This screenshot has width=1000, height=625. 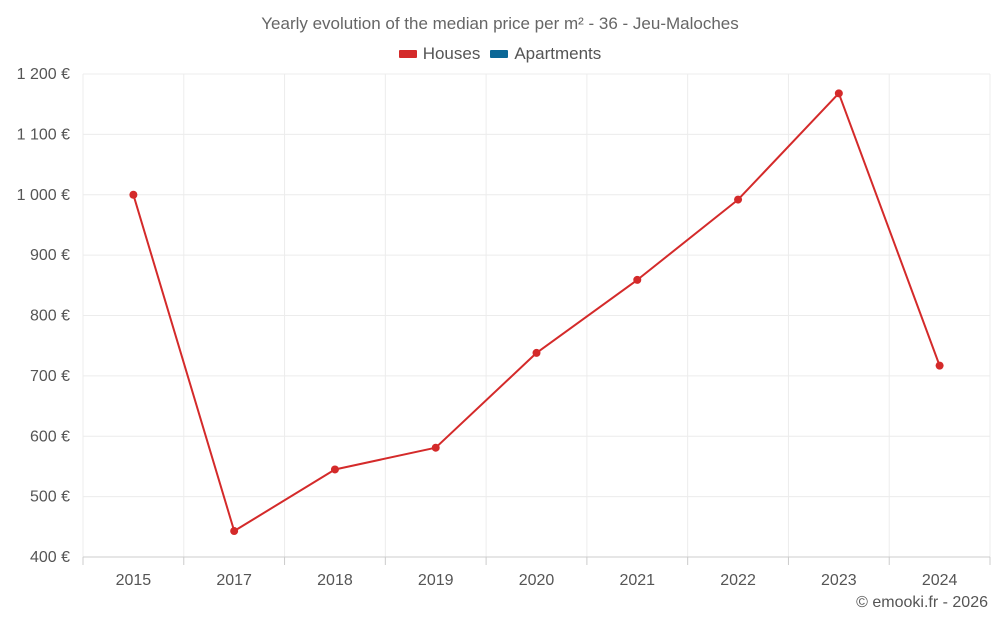 I want to click on legend-label-apartments: Apartments, so click(x=558, y=53).